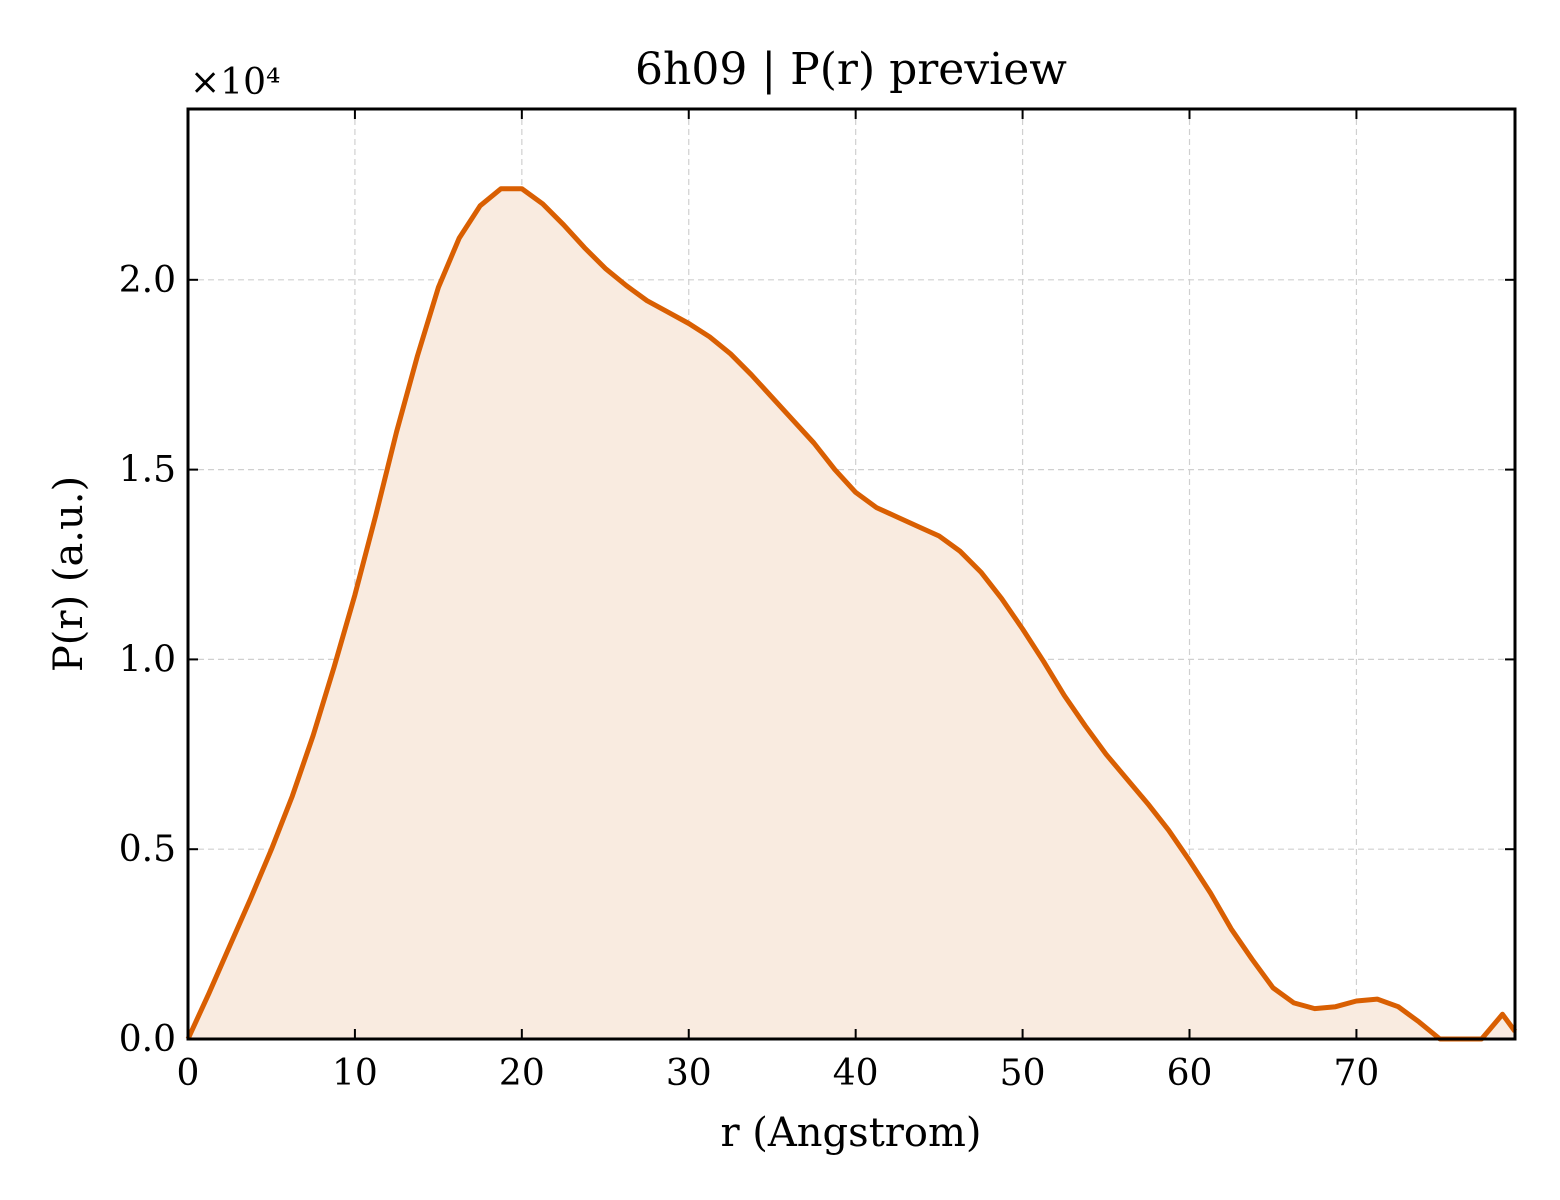 The width and height of the screenshot is (1560, 1200). Describe the element at coordinates (147, 280) in the screenshot. I see `y-tick-label: 2.0` at that location.